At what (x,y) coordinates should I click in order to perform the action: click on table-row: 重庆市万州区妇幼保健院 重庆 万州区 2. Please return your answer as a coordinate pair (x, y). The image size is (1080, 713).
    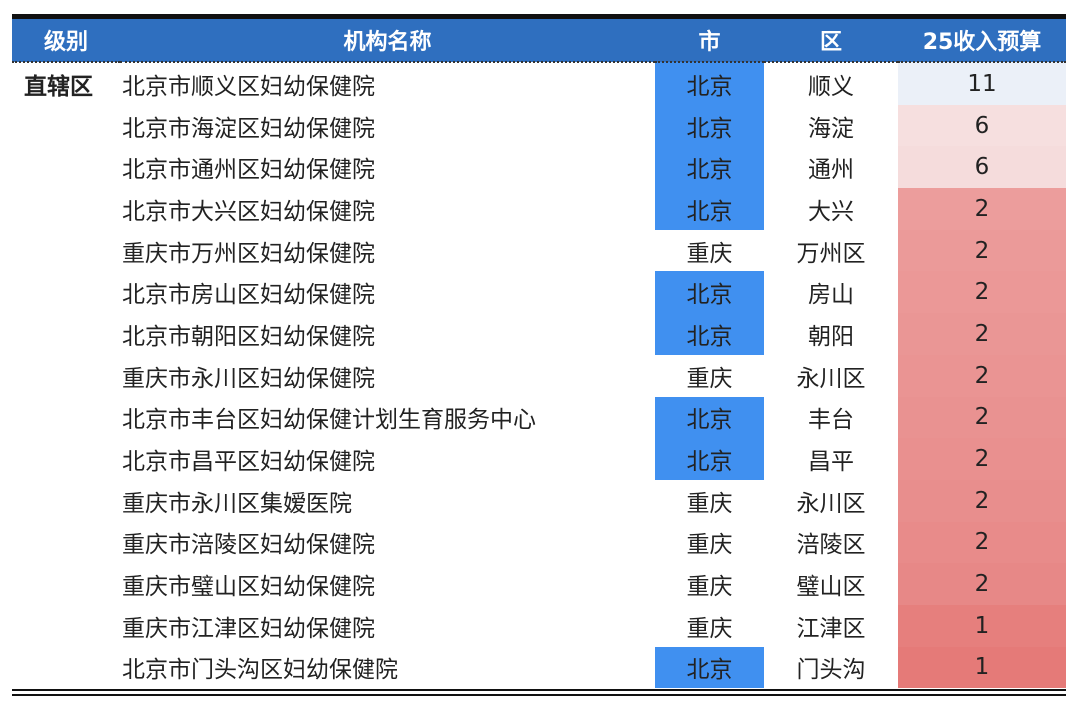
    Looking at the image, I should click on (539, 250).